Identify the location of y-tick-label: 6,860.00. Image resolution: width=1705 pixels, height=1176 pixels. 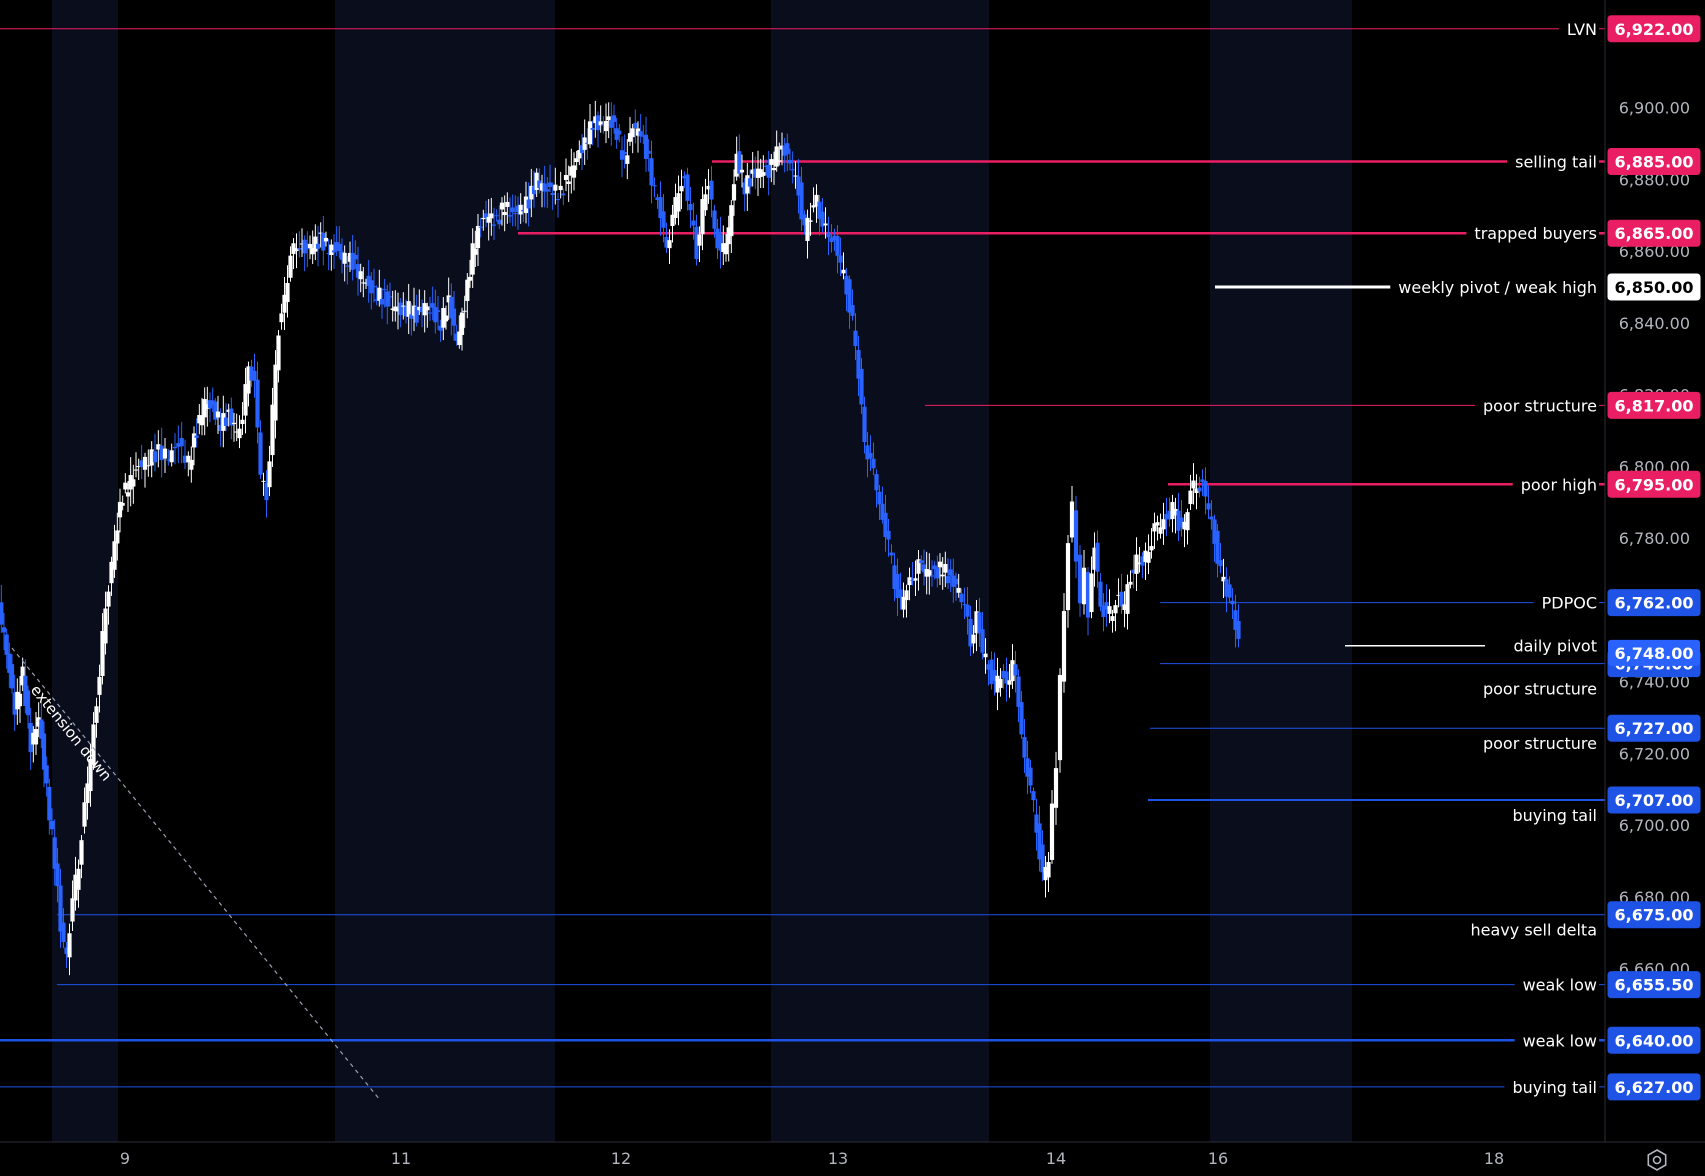
(1654, 251).